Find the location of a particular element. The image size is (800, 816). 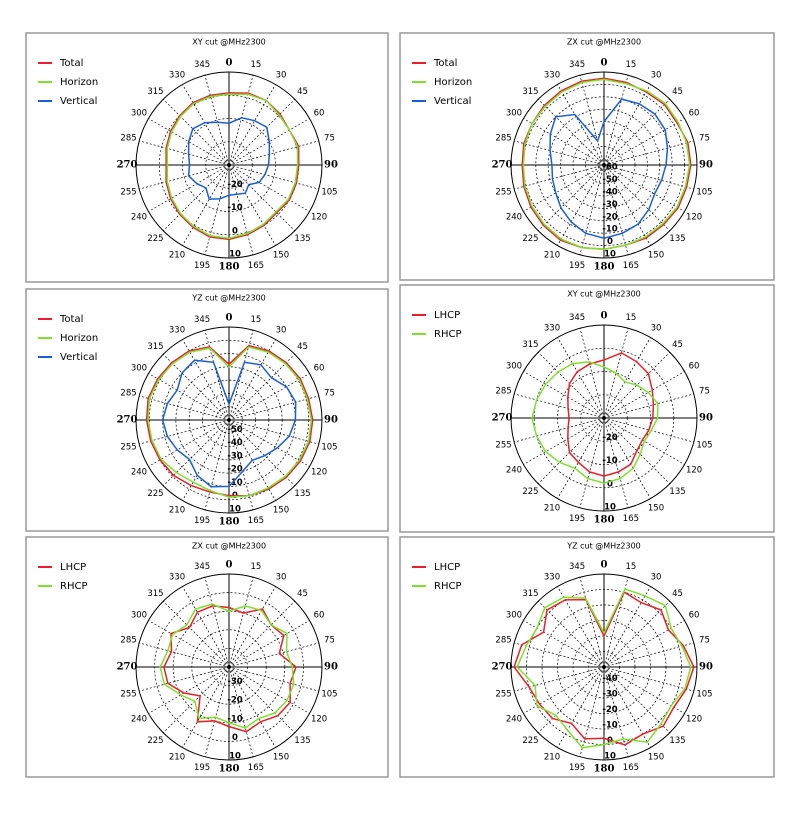

legend-label: Vertical is located at coordinates (78, 357).